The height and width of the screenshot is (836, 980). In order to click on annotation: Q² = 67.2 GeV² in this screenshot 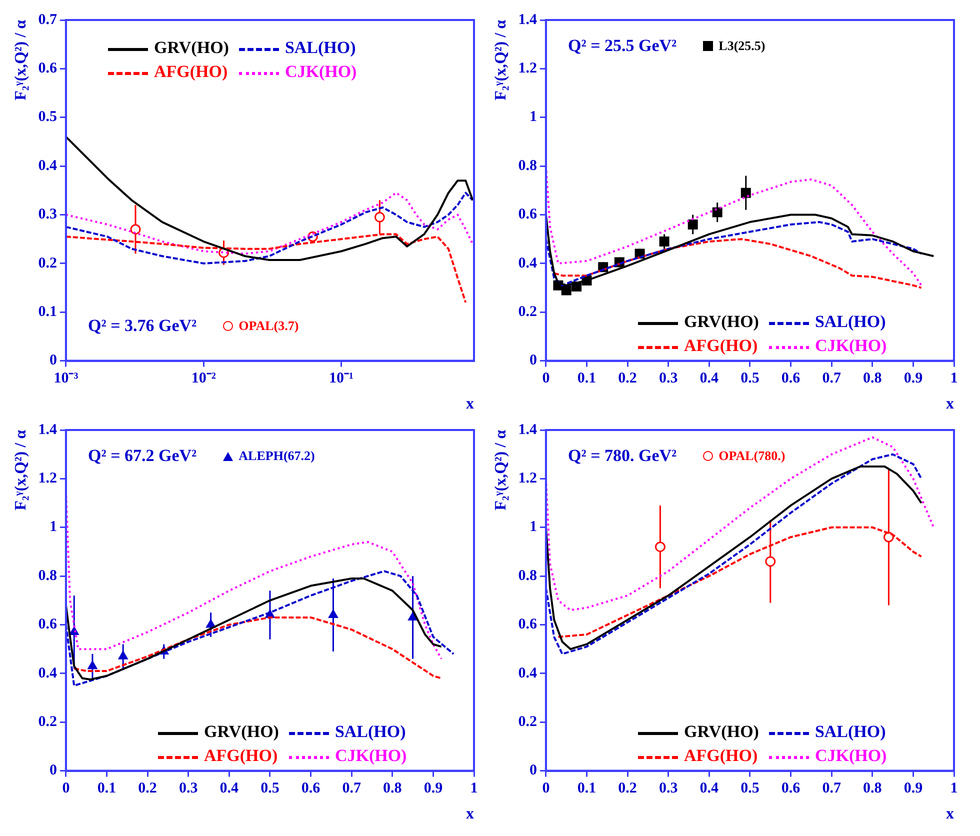, I will do `click(142, 456)`.